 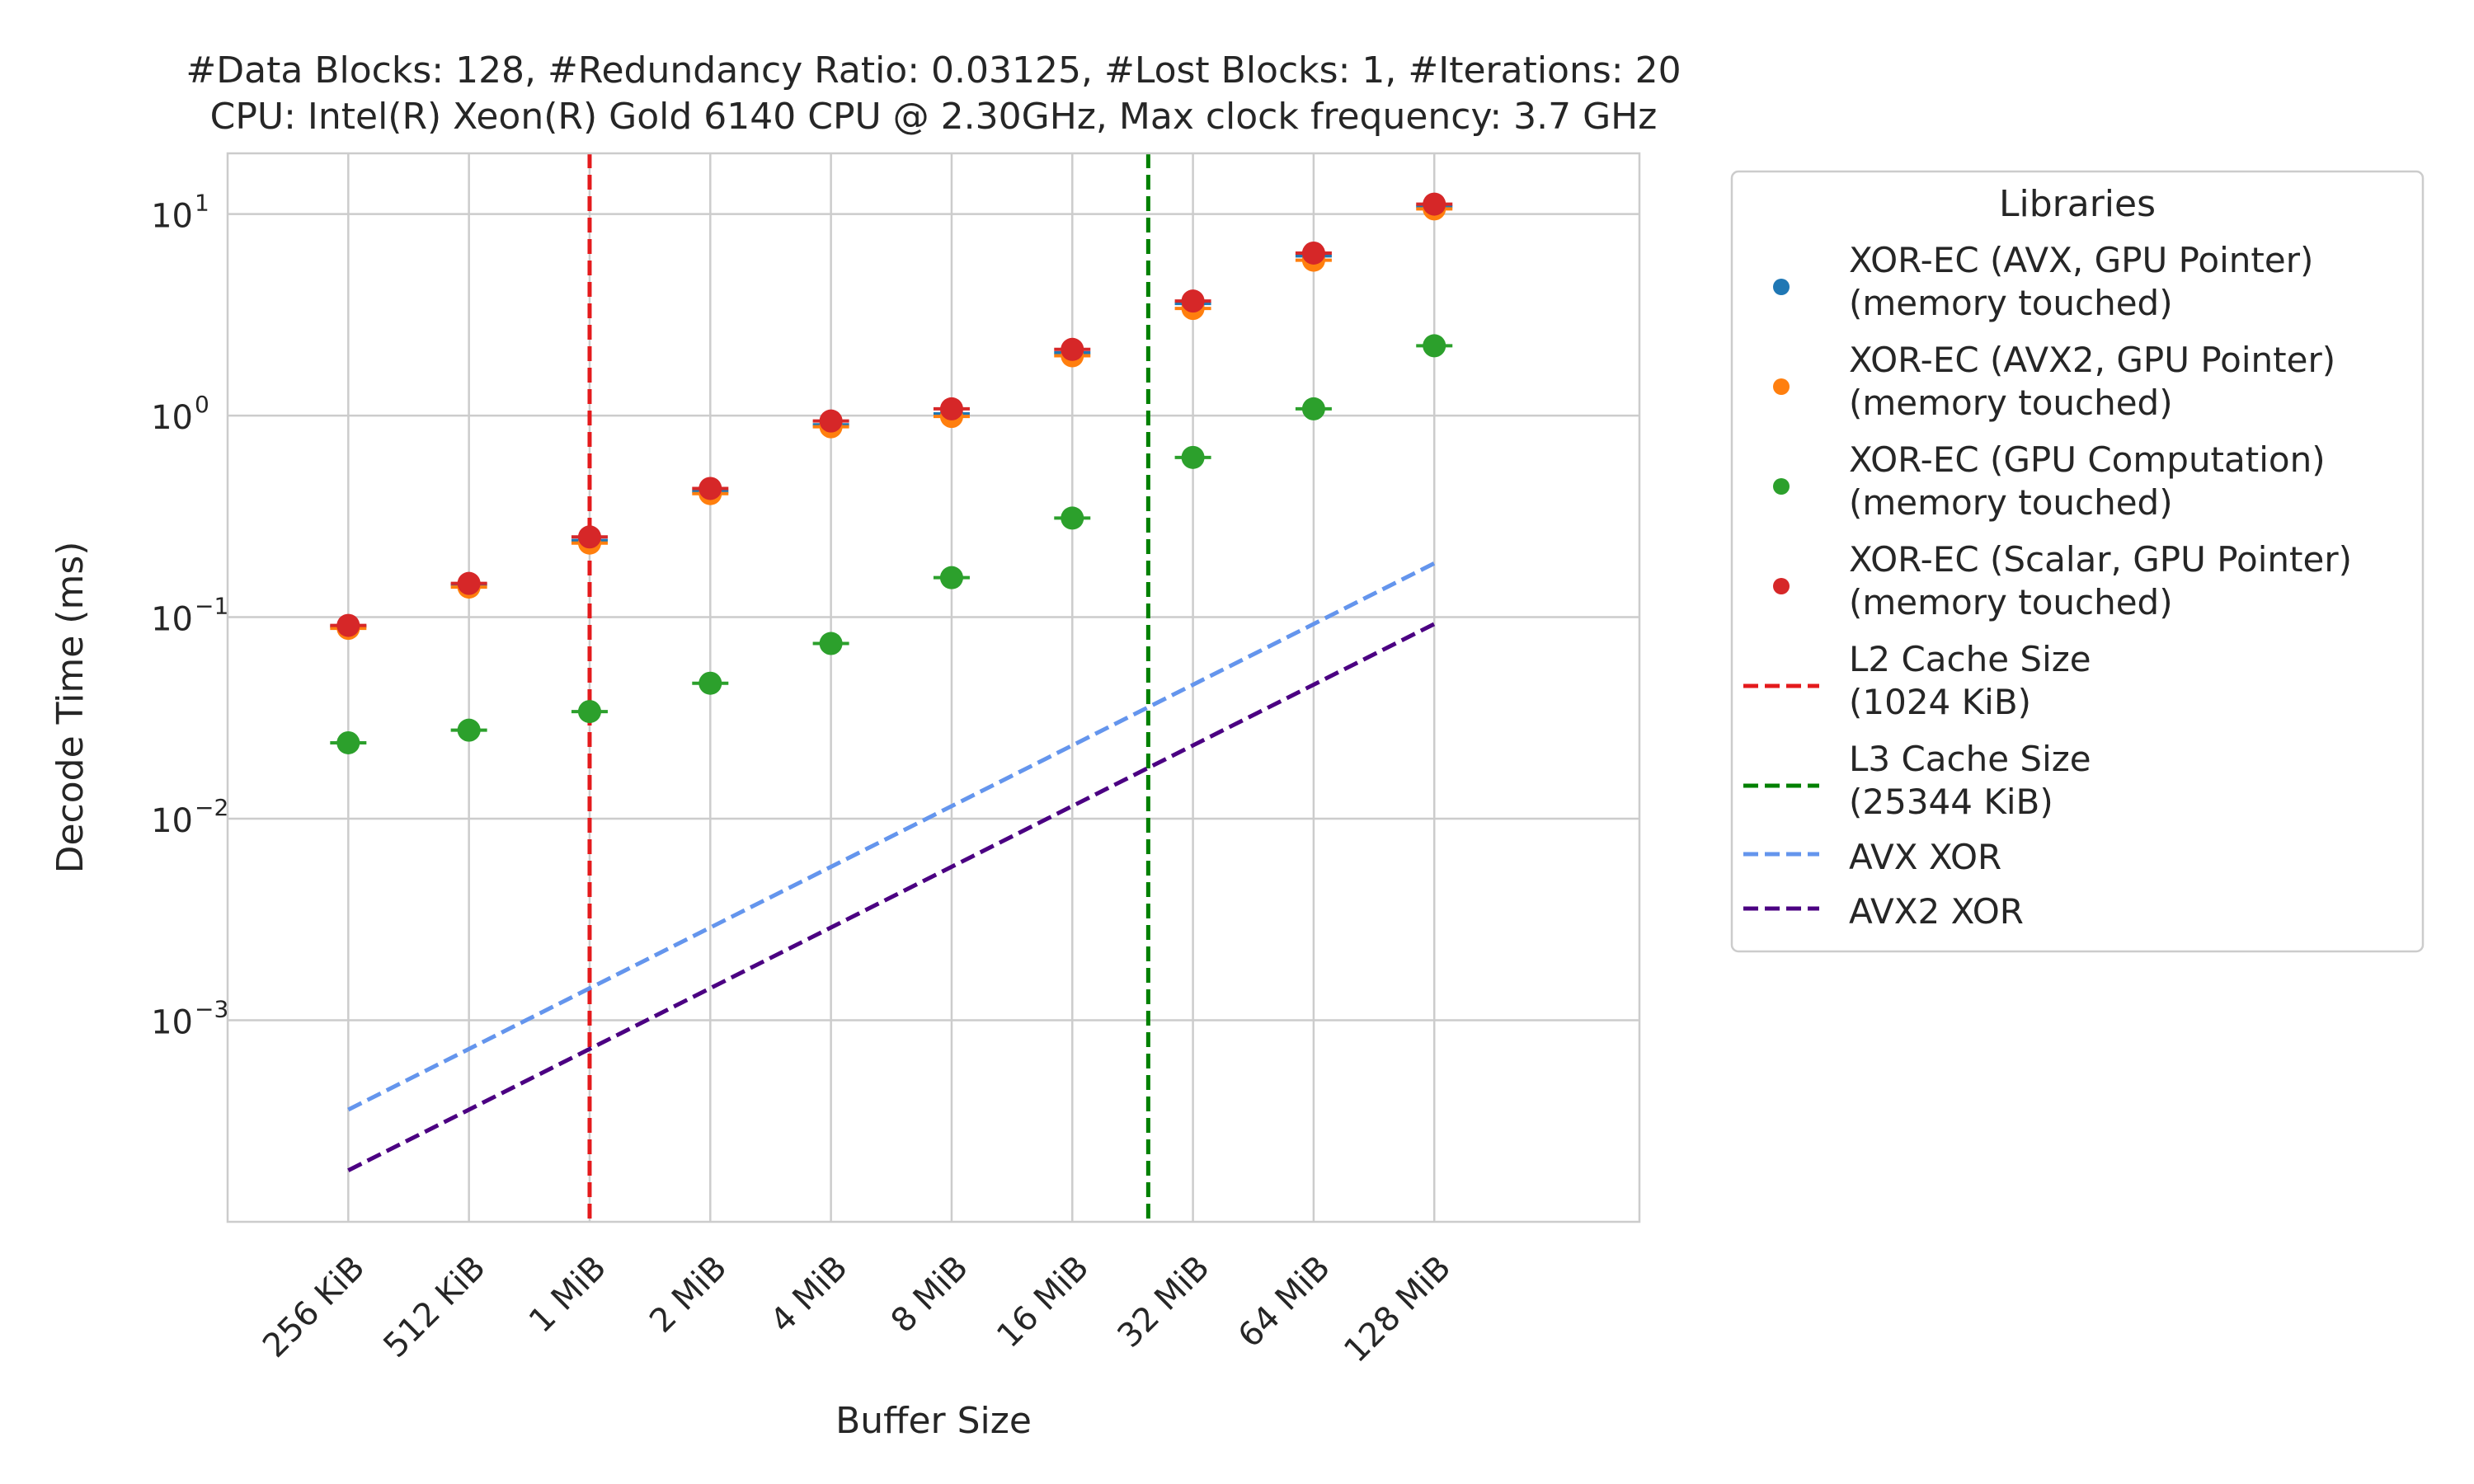 I want to click on x-tick-label: 64 MiB, so click(x=1284, y=1302).